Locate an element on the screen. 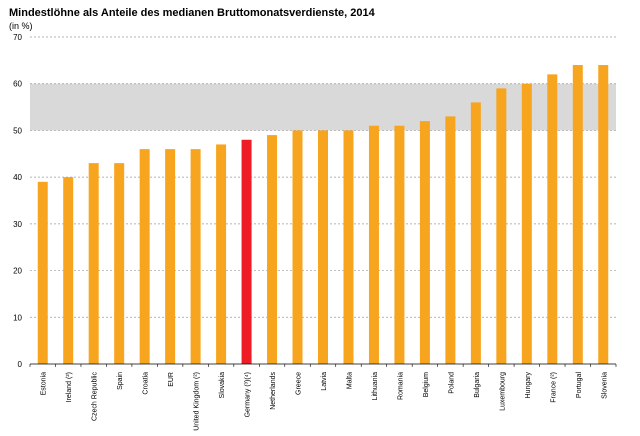  x-tick-label: United Kingdom (²) is located at coordinates (197, 401).